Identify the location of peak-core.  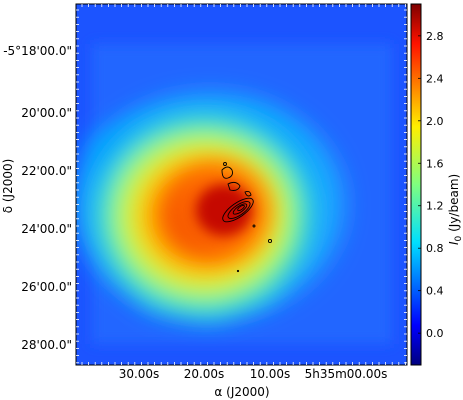
(224, 210).